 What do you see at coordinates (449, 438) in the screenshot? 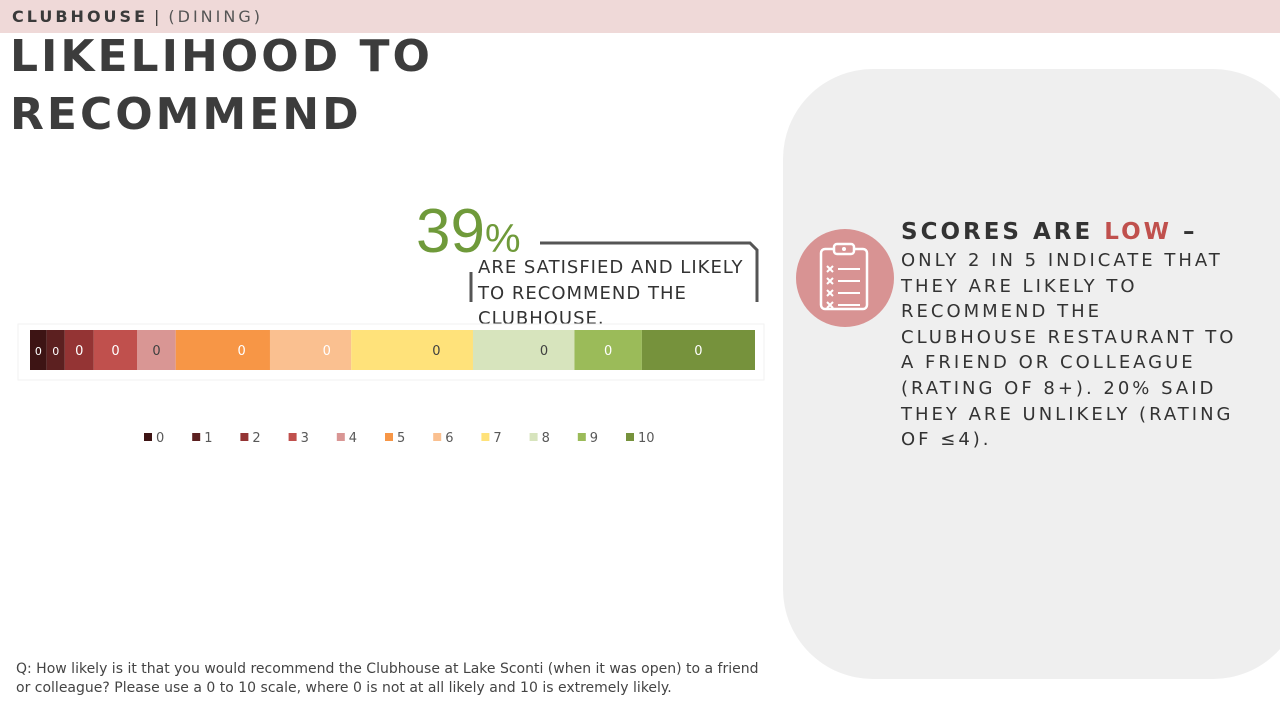
I see `legend-label-6: 6` at bounding box center [449, 438].